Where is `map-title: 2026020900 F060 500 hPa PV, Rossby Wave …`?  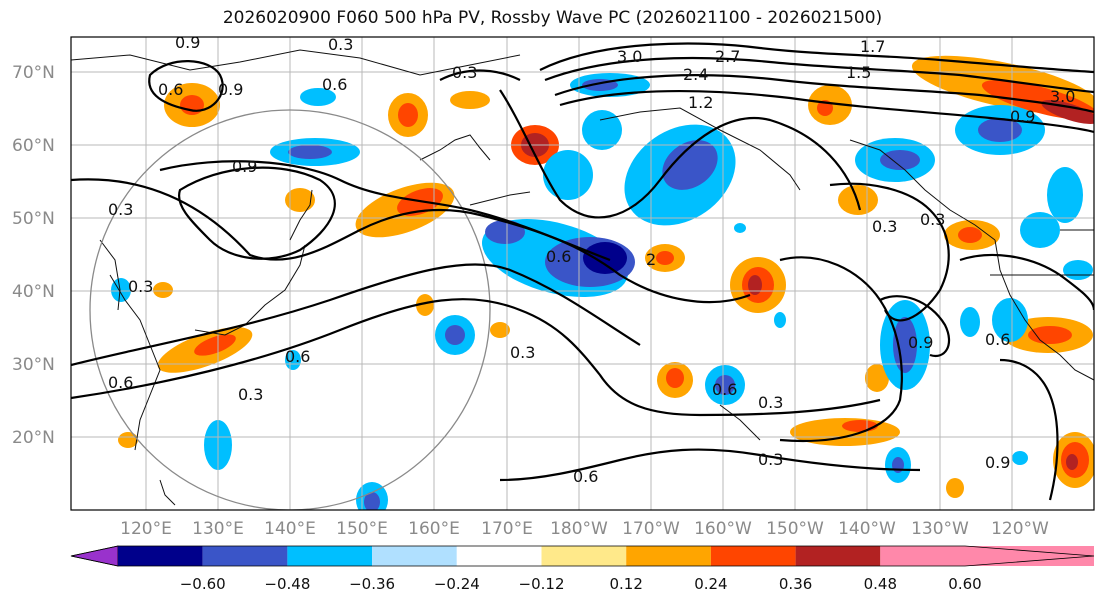 map-title: 2026020900 F060 500 hPa PV, Rossby Wave … is located at coordinates (552, 18).